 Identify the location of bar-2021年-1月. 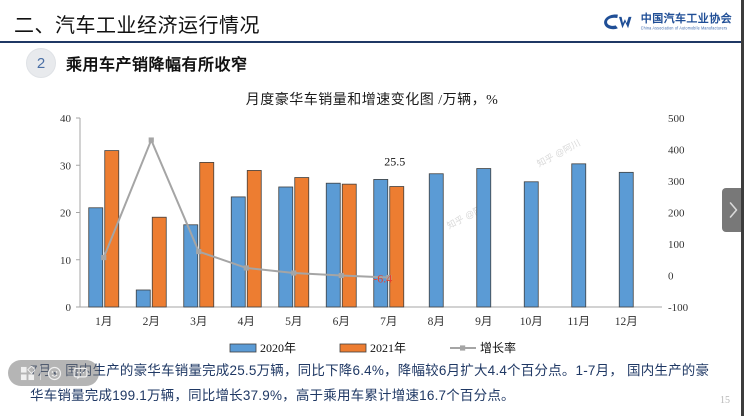
(112, 229).